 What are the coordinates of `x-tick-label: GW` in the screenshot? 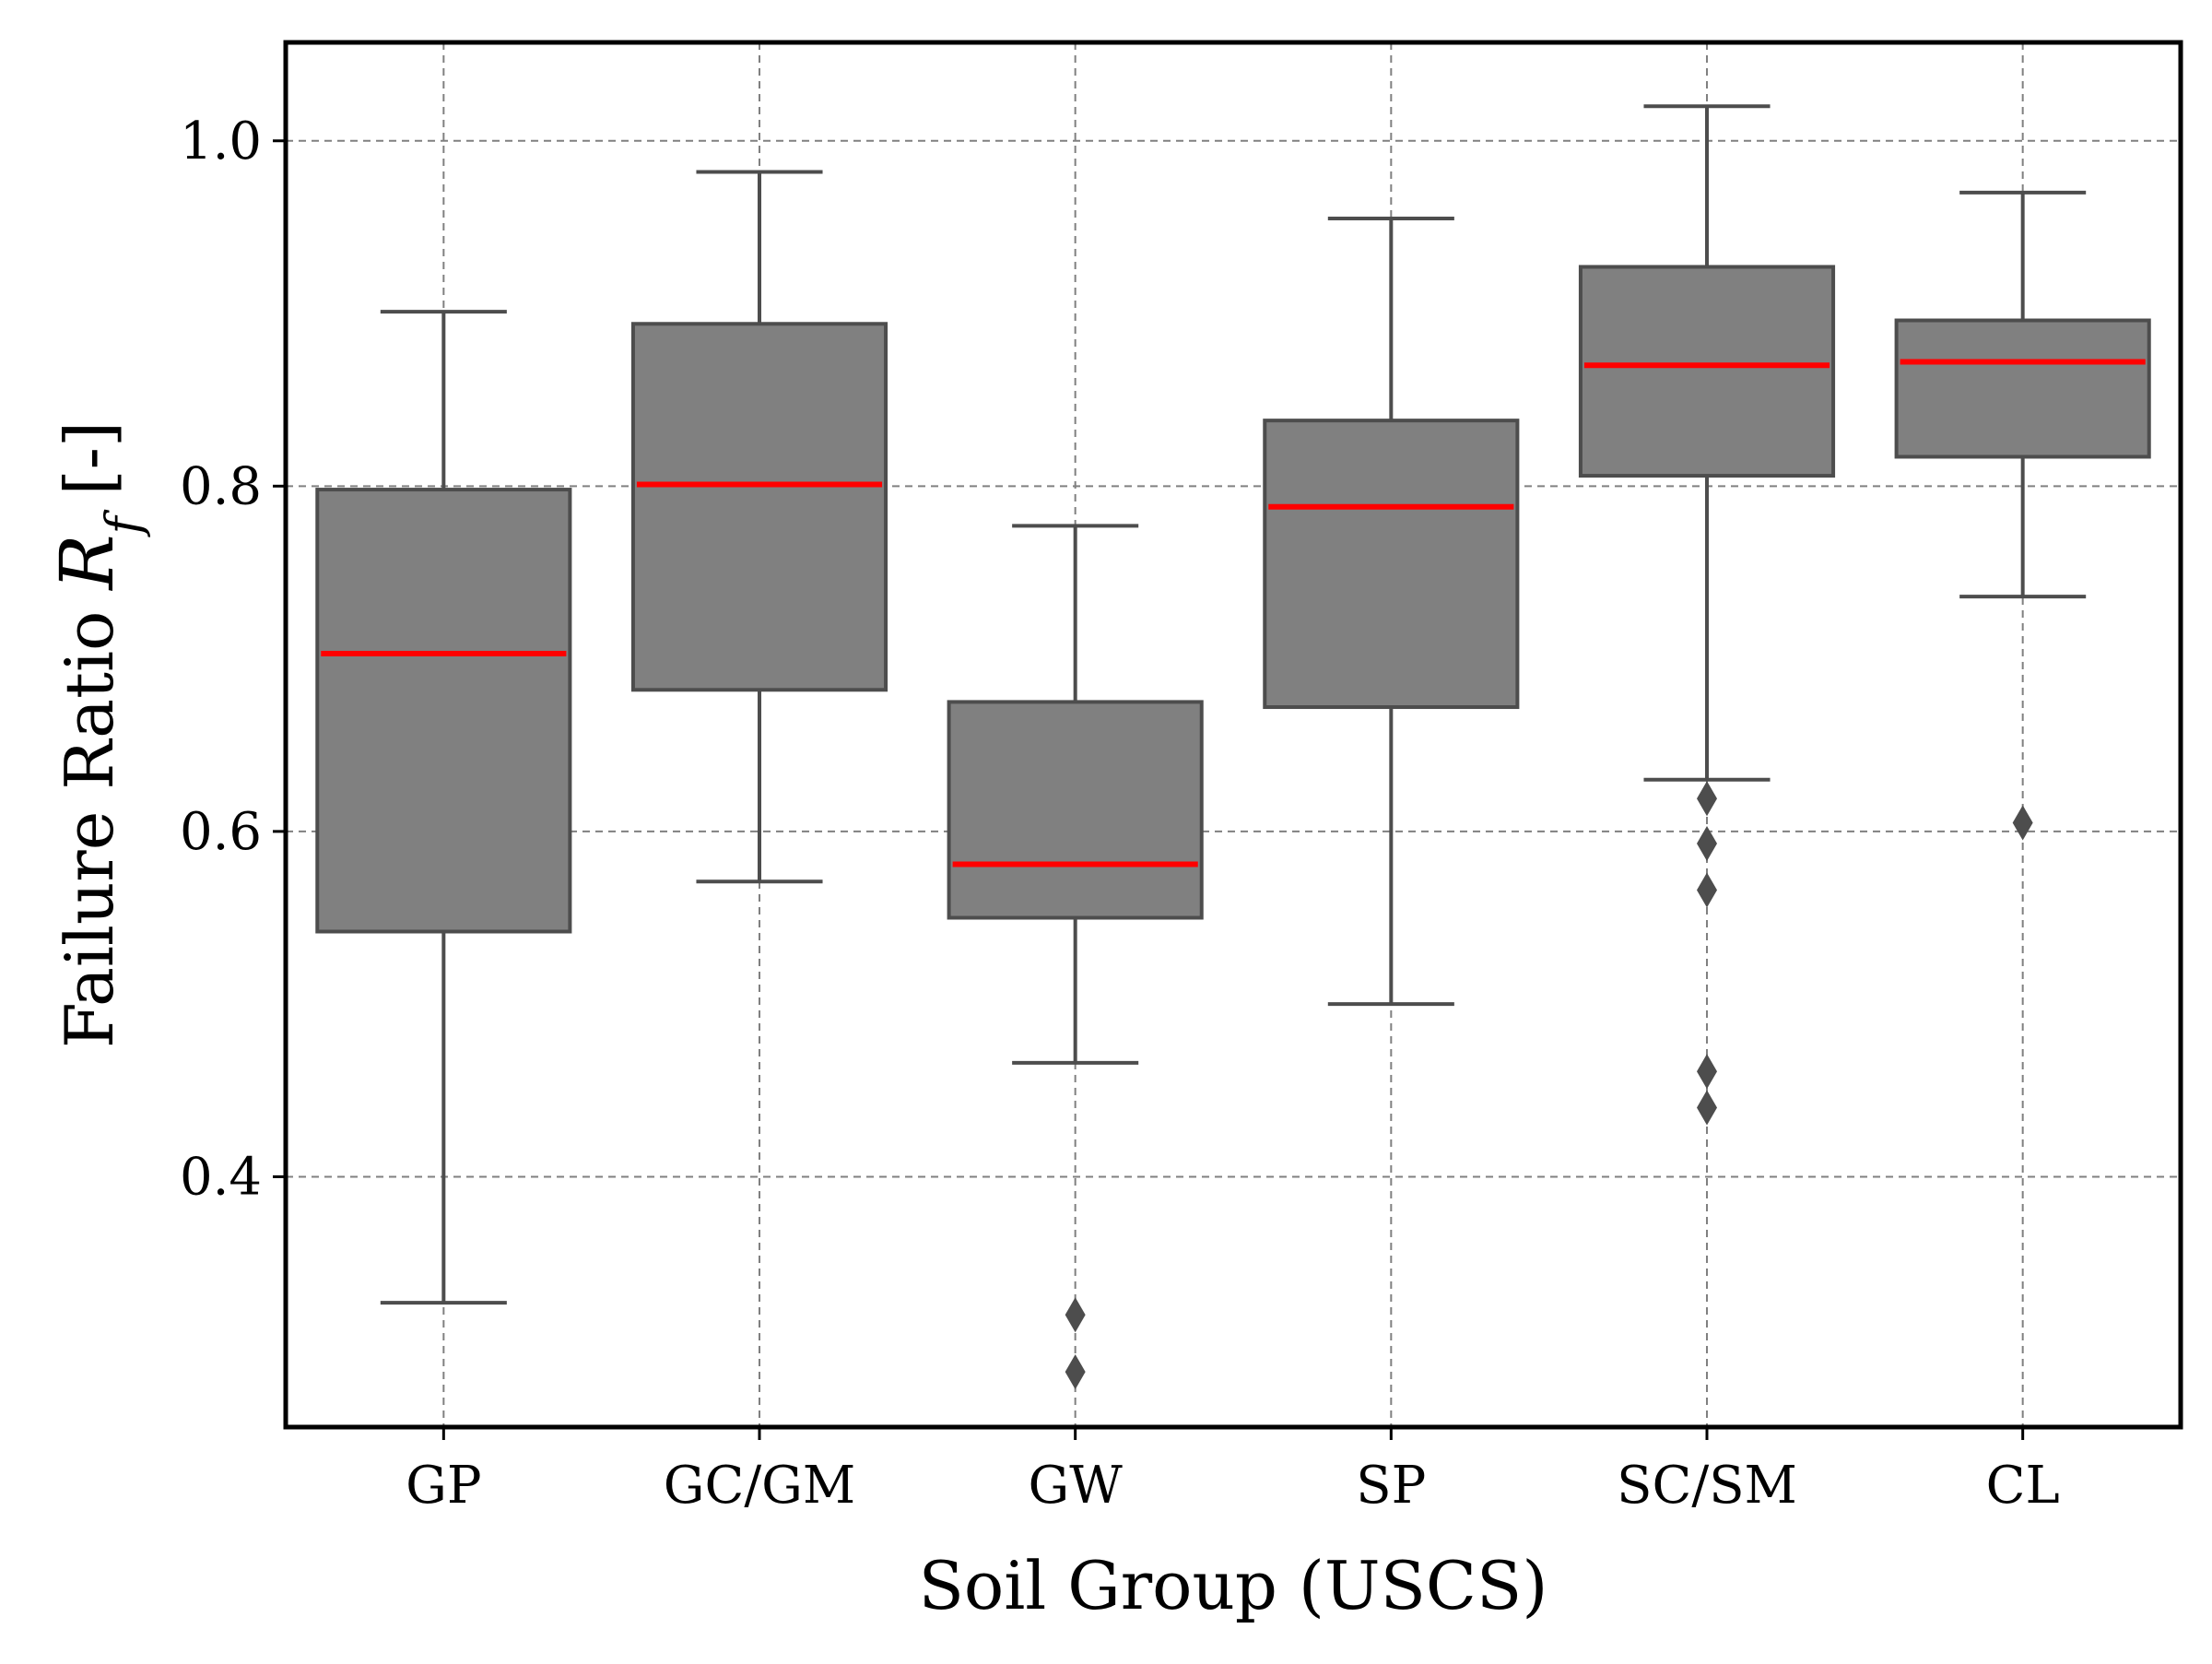 It's located at (1076, 1486).